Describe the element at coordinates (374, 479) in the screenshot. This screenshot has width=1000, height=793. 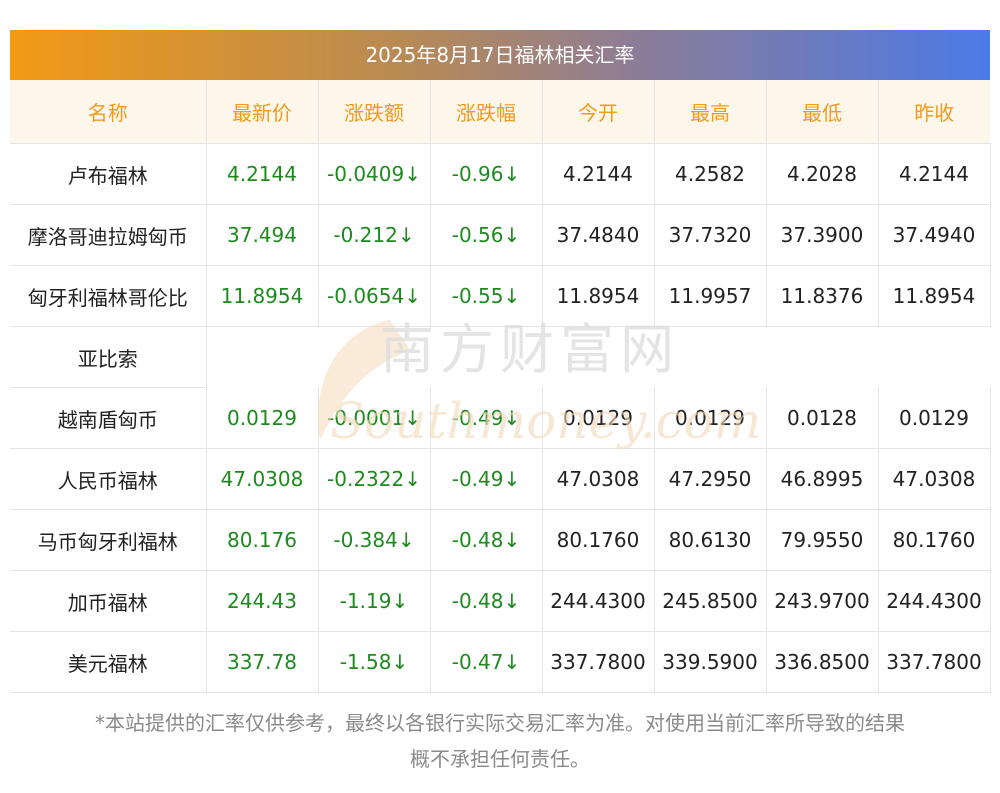
I see `cell-change: -0.2322↓` at that location.